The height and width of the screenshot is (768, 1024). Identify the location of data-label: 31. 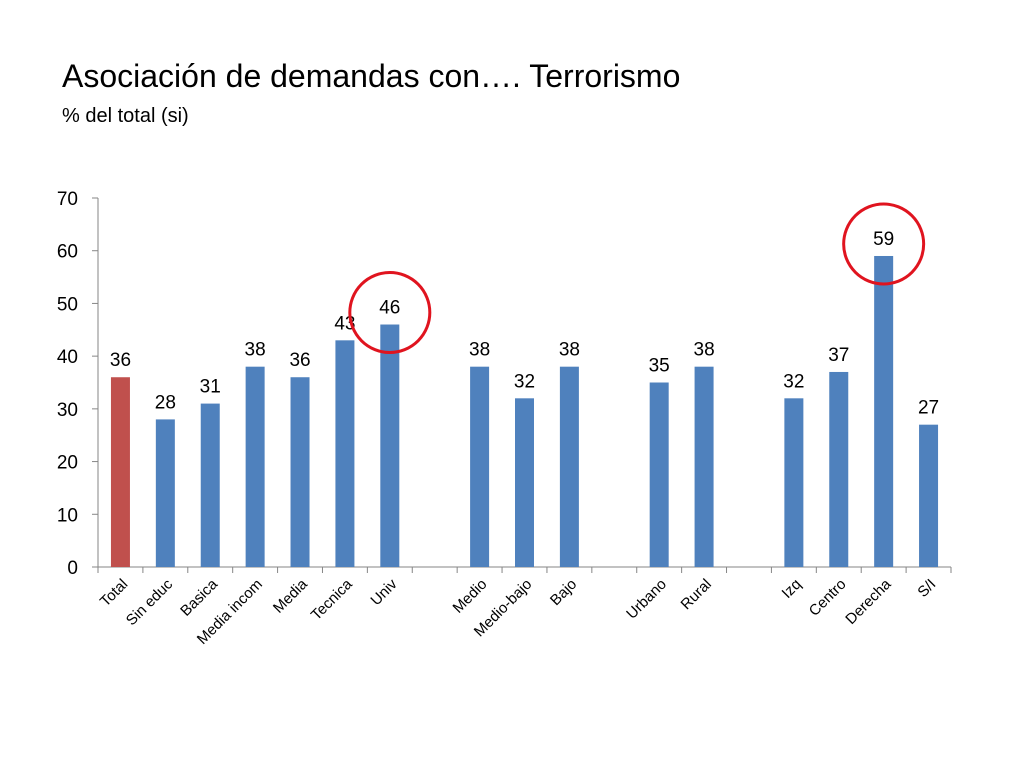
(210, 387).